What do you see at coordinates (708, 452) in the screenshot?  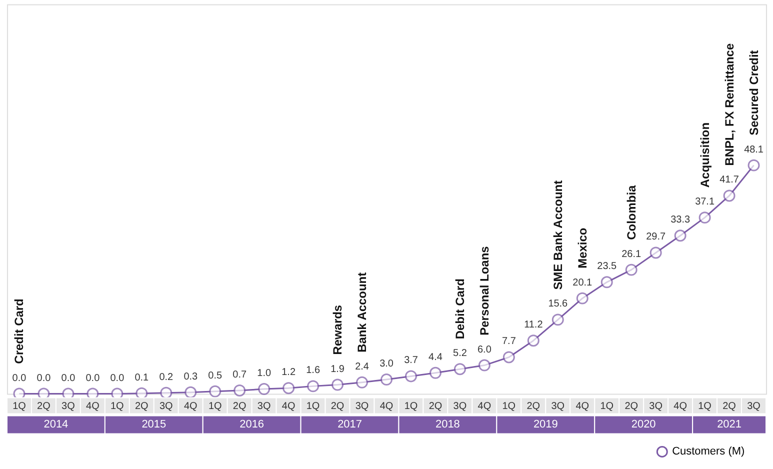 I see `legend-label: Customers (M)` at bounding box center [708, 452].